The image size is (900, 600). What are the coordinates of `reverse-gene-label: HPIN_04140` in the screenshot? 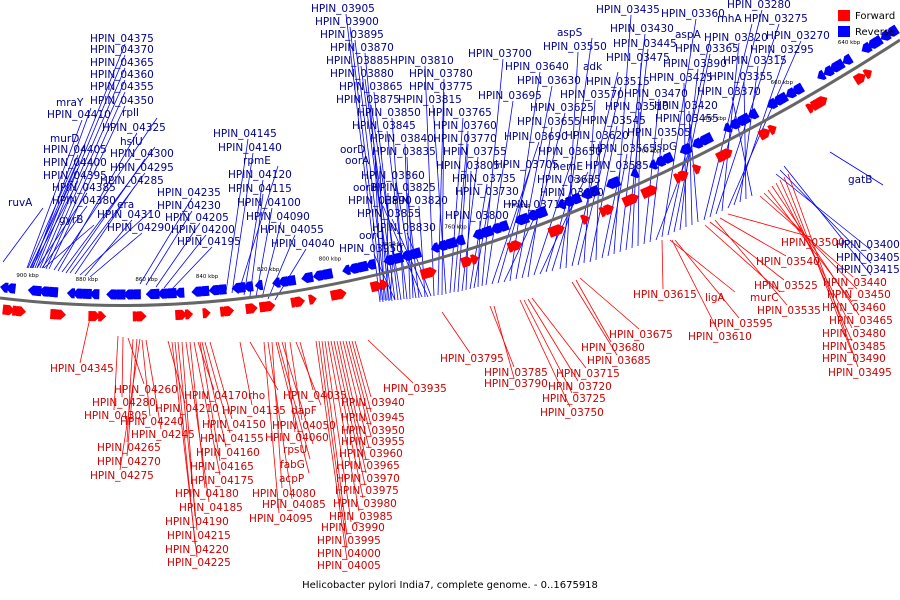 It's located at (250, 148).